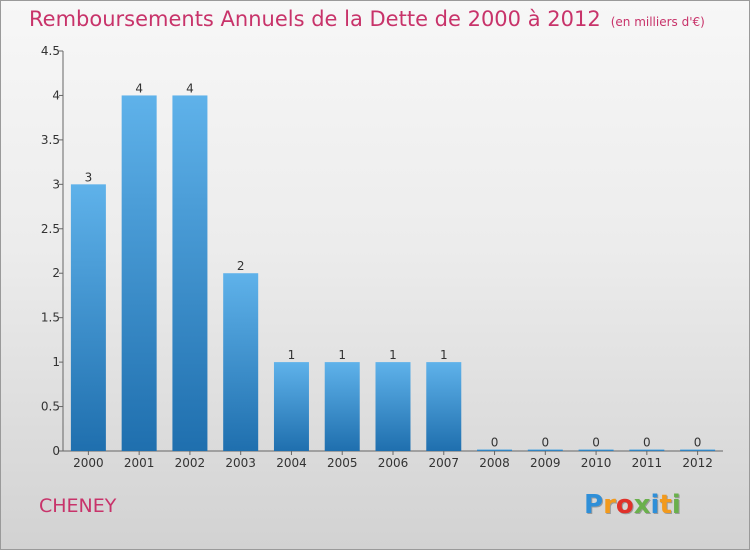 The width and height of the screenshot is (750, 551). Describe the element at coordinates (596, 463) in the screenshot. I see `x-tick-label: 2010` at that location.